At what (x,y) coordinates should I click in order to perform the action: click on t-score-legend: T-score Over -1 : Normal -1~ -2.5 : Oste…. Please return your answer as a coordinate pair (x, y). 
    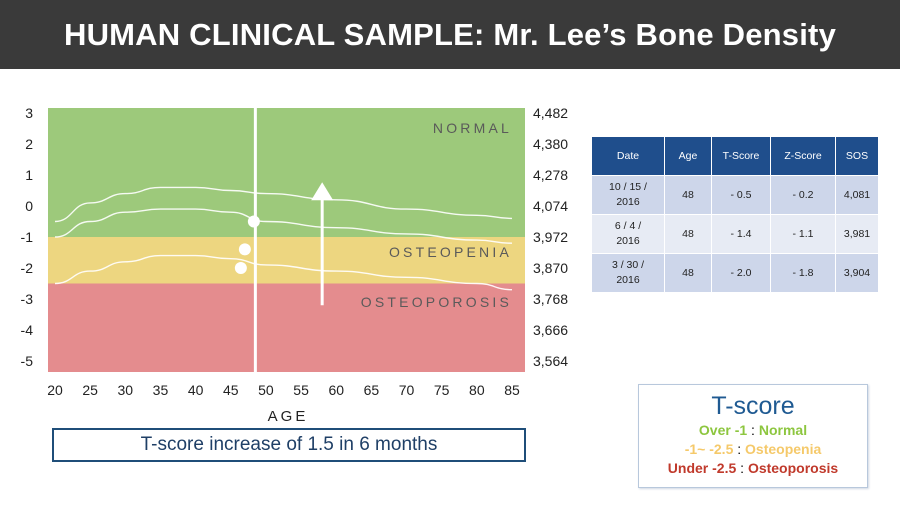
    Looking at the image, I should click on (753, 436).